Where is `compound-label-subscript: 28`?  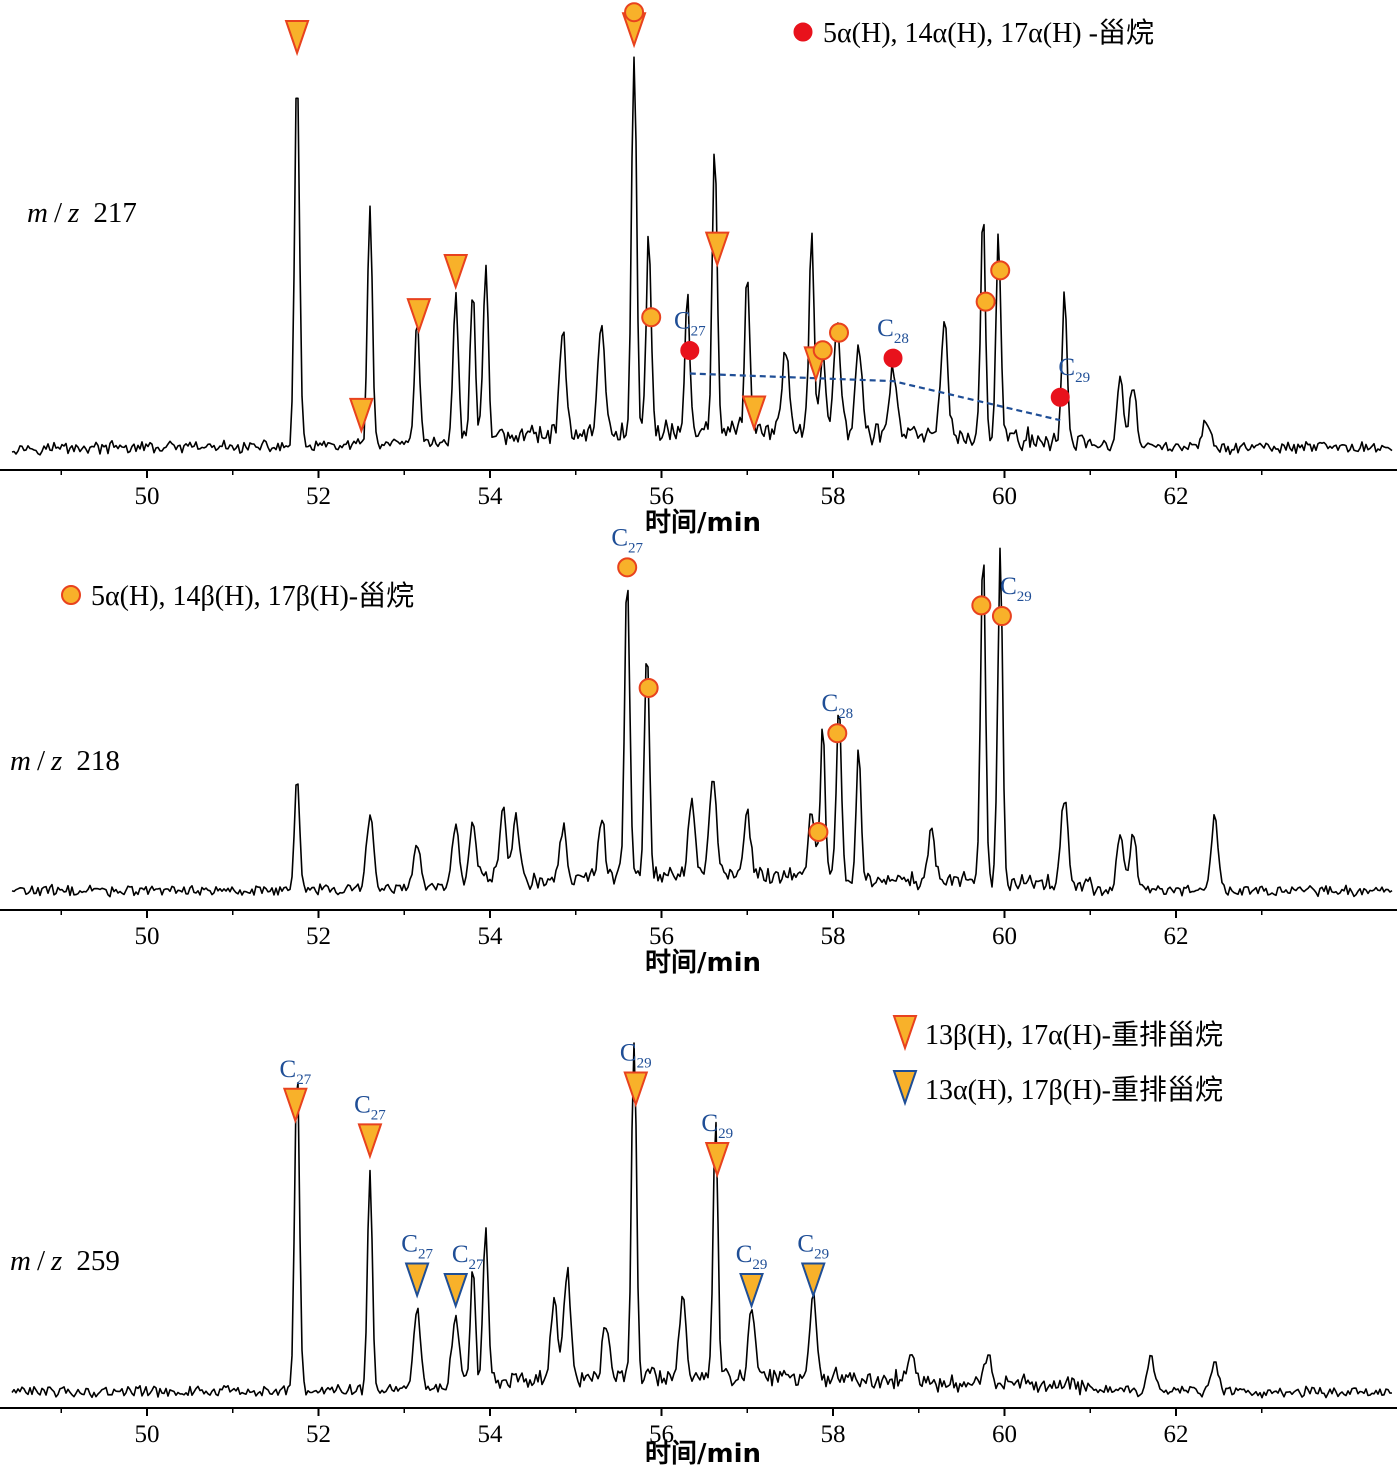 compound-label-subscript: 28 is located at coordinates (845, 714).